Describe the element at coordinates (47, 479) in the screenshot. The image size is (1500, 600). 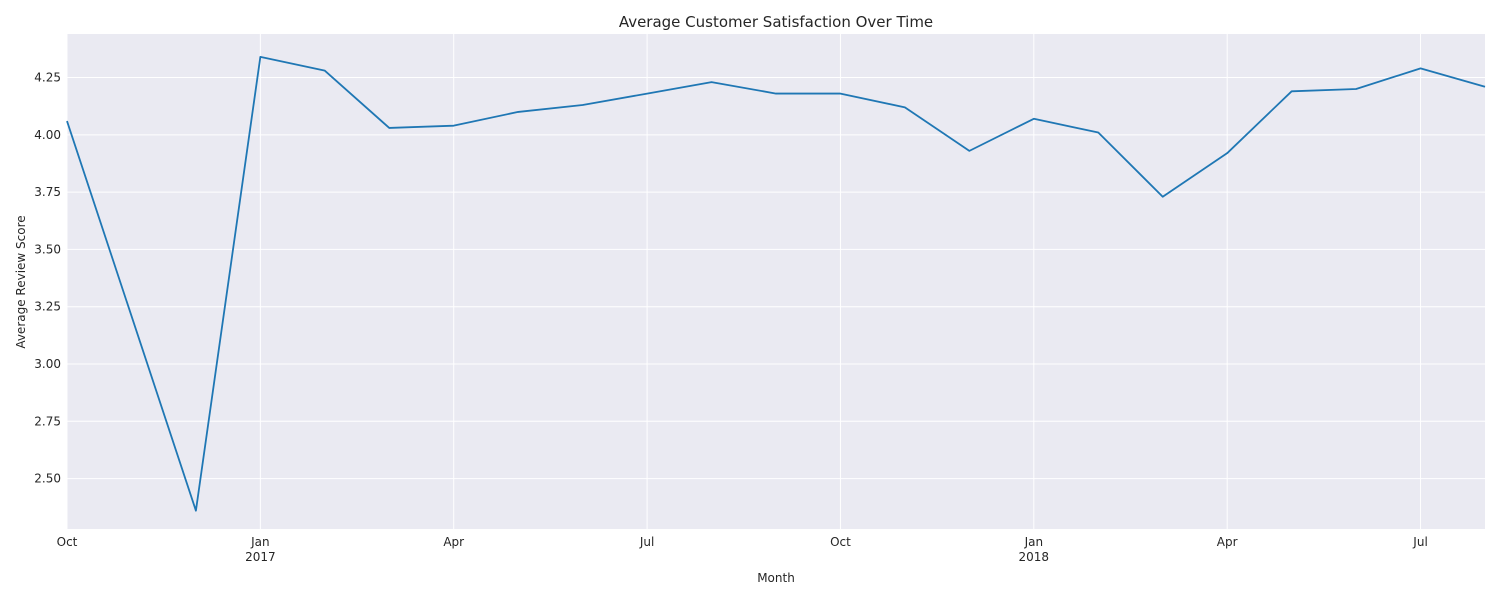
I see `y-tick-label: 2.50` at that location.